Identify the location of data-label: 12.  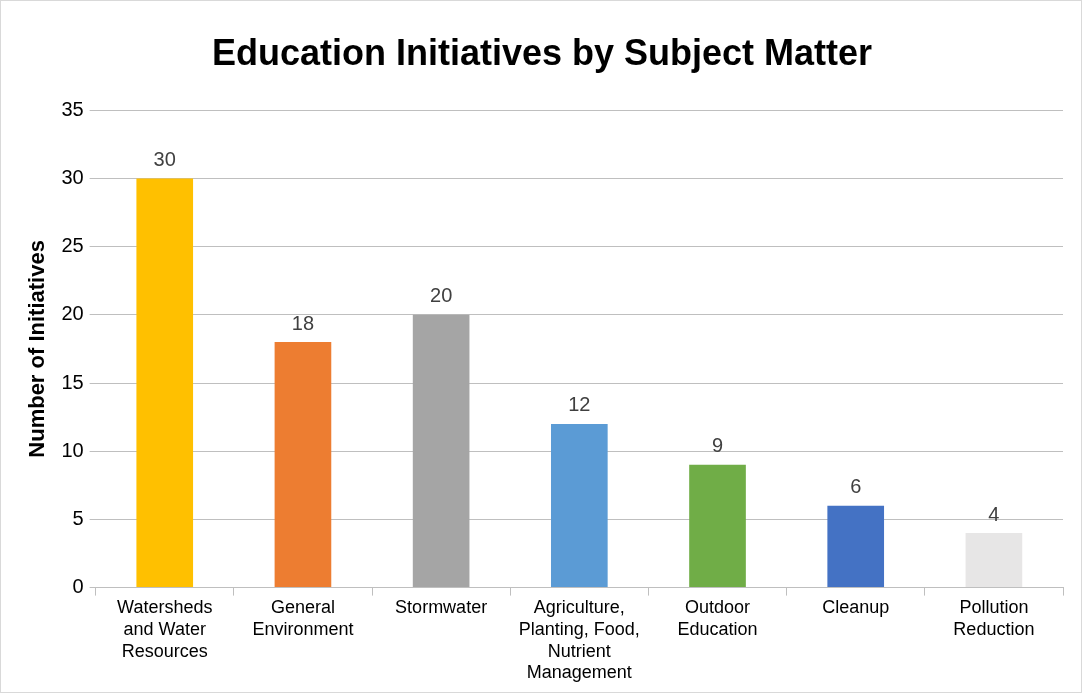
(579, 404).